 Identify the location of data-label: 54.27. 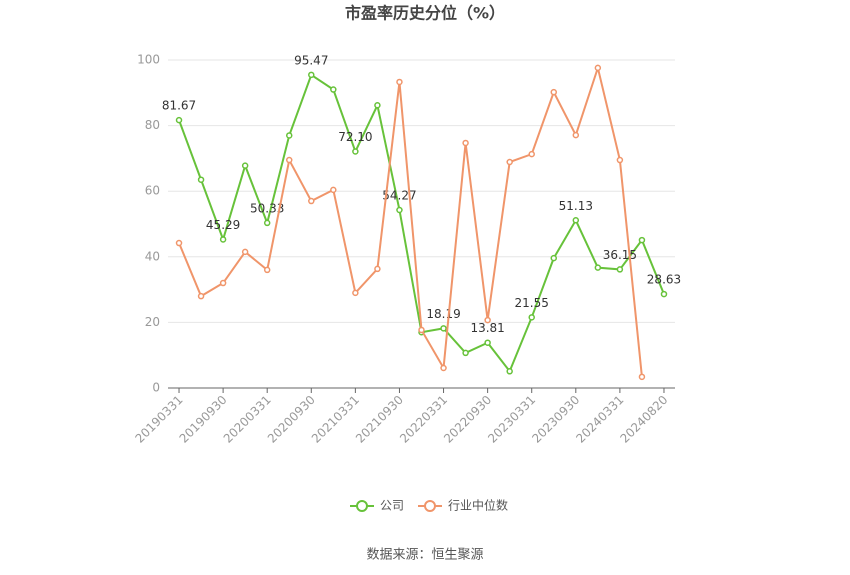
(399, 195).